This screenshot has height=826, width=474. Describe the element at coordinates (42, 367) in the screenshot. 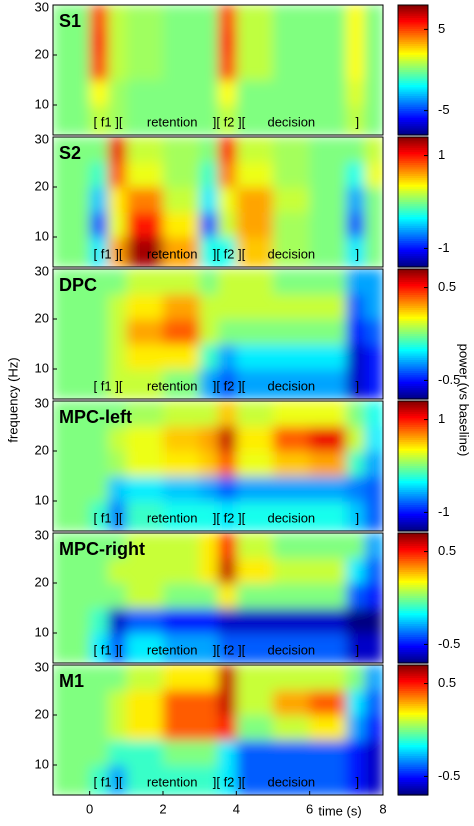

I see `y-tick-label: 10` at that location.